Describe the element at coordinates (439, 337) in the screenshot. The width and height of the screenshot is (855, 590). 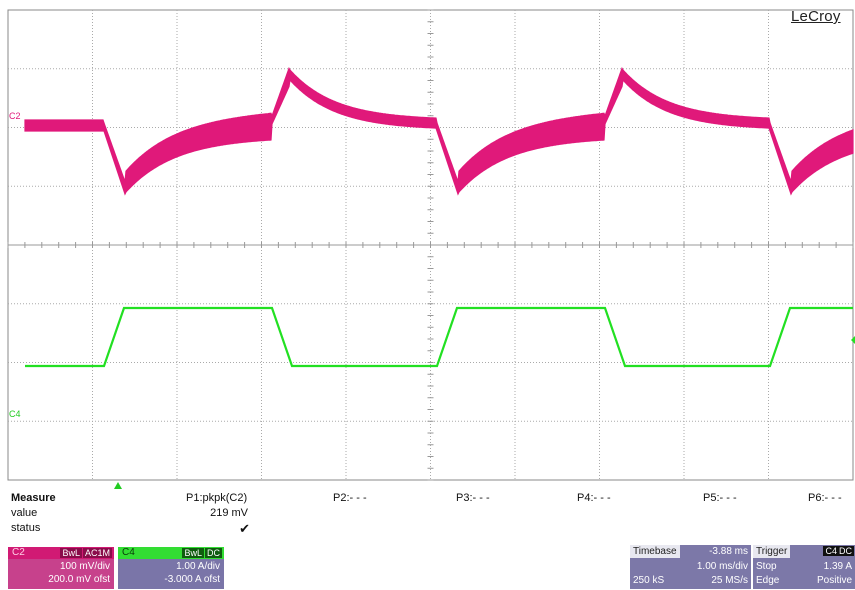
I see `c4-waveform` at that location.